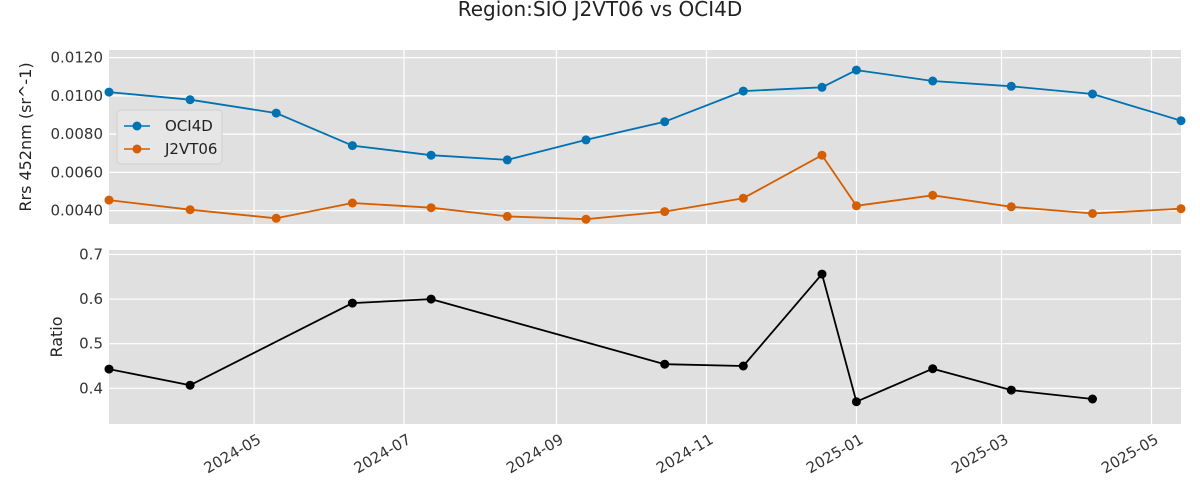 The width and height of the screenshot is (1200, 500). What do you see at coordinates (1129, 453) in the screenshot?
I see `x-tick-label: 2025-05` at bounding box center [1129, 453].